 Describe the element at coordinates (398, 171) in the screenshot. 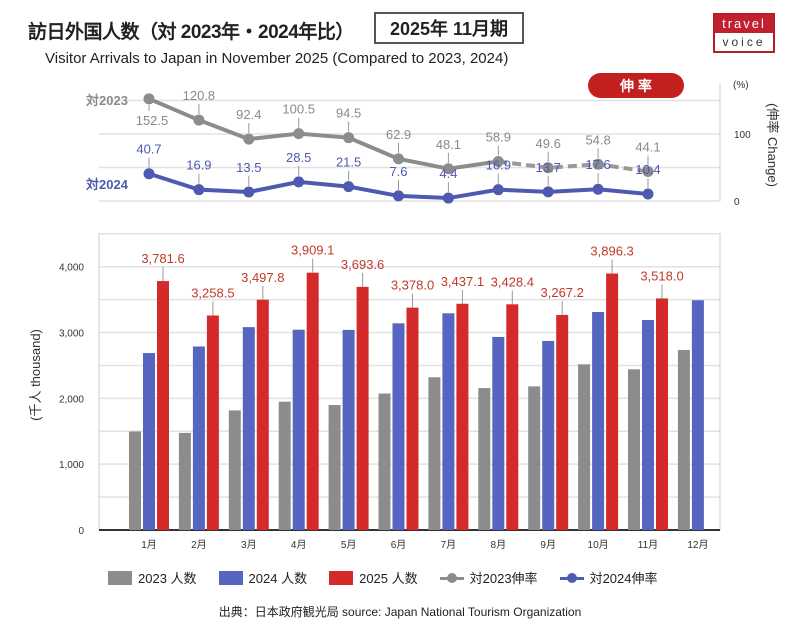

I see `data-label: 7.6` at that location.